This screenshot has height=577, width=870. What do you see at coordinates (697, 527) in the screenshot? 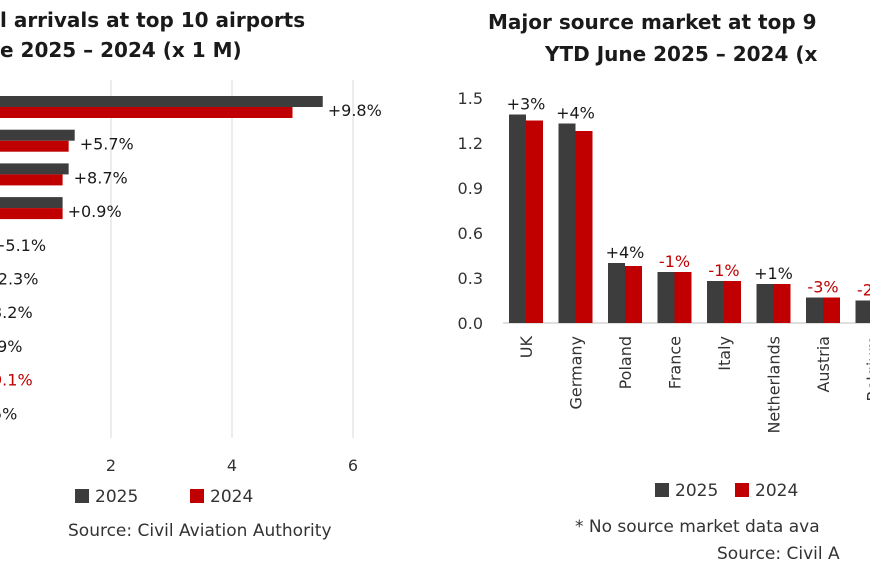
I see `right-footnote: * No source market data ava` at bounding box center [697, 527].